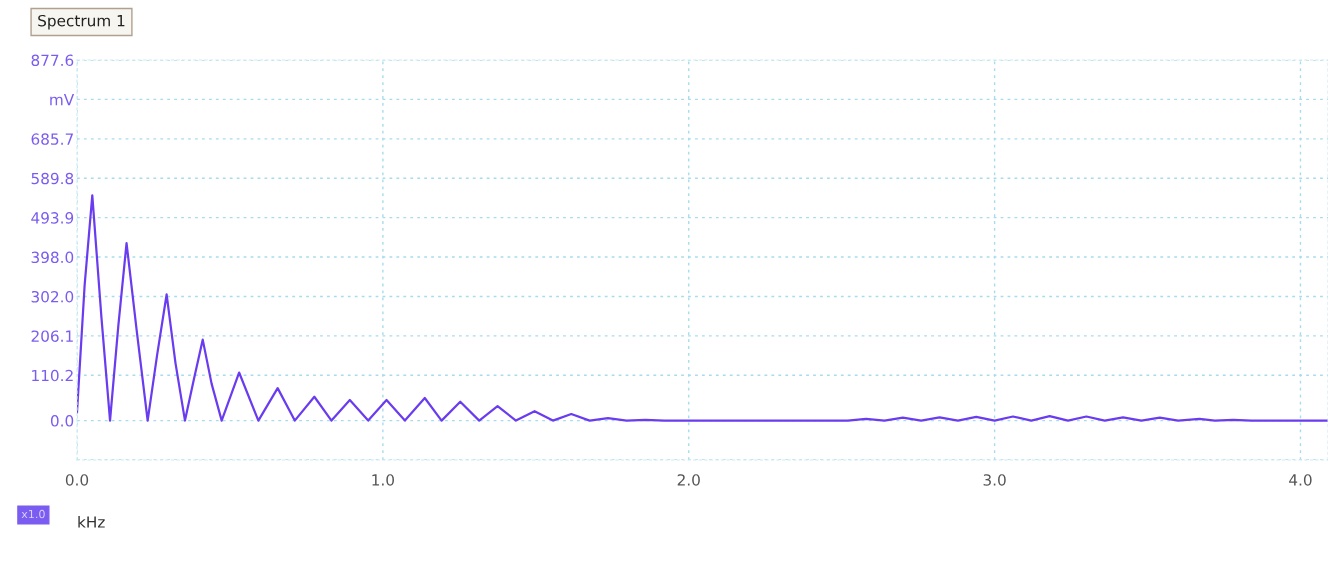 Image resolution: width=1328 pixels, height=561 pixels. Describe the element at coordinates (688, 480) in the screenshot. I see `x-tick-label: 2.0` at that location.